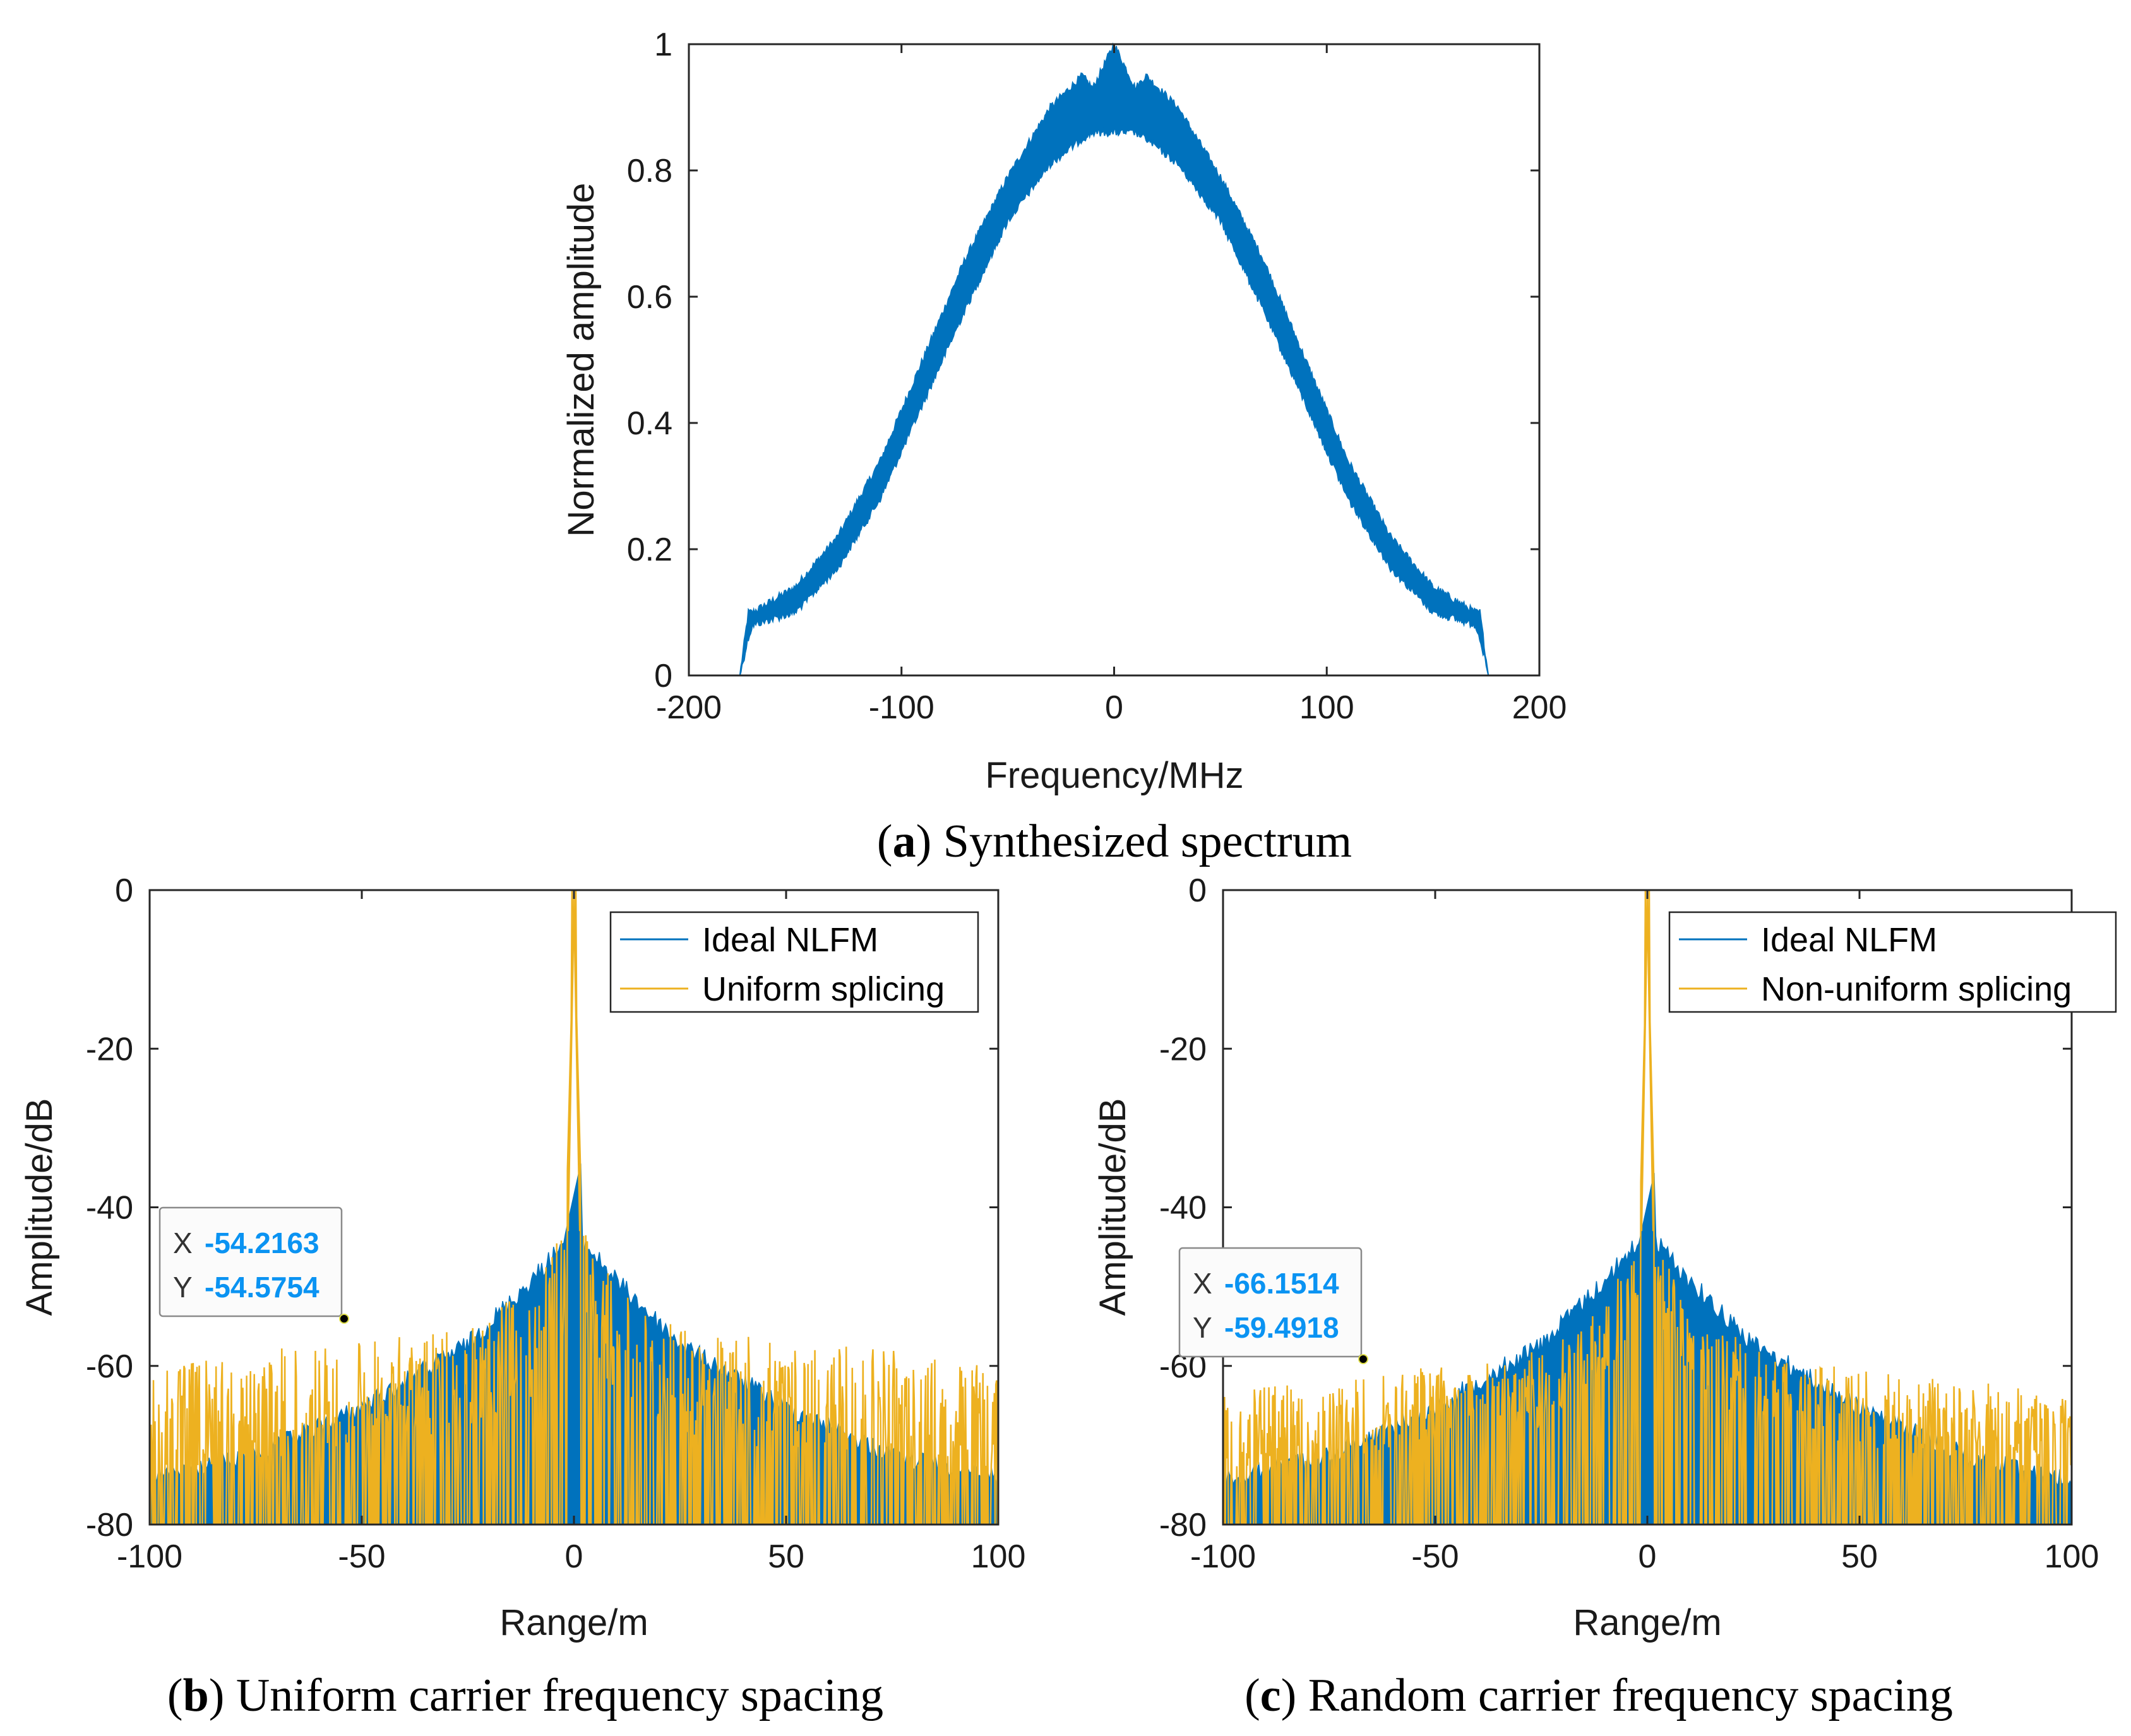 Image resolution: width=2131 pixels, height=1736 pixels. Describe the element at coordinates (1203, 1327) in the screenshot. I see `c-datatip-y-label: Y` at that location.